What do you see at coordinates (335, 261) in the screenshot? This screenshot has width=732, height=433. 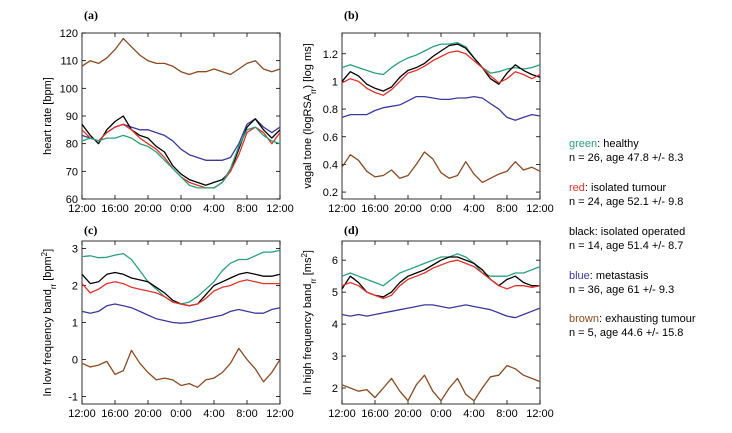 I see `y-tick-label: 6` at bounding box center [335, 261].